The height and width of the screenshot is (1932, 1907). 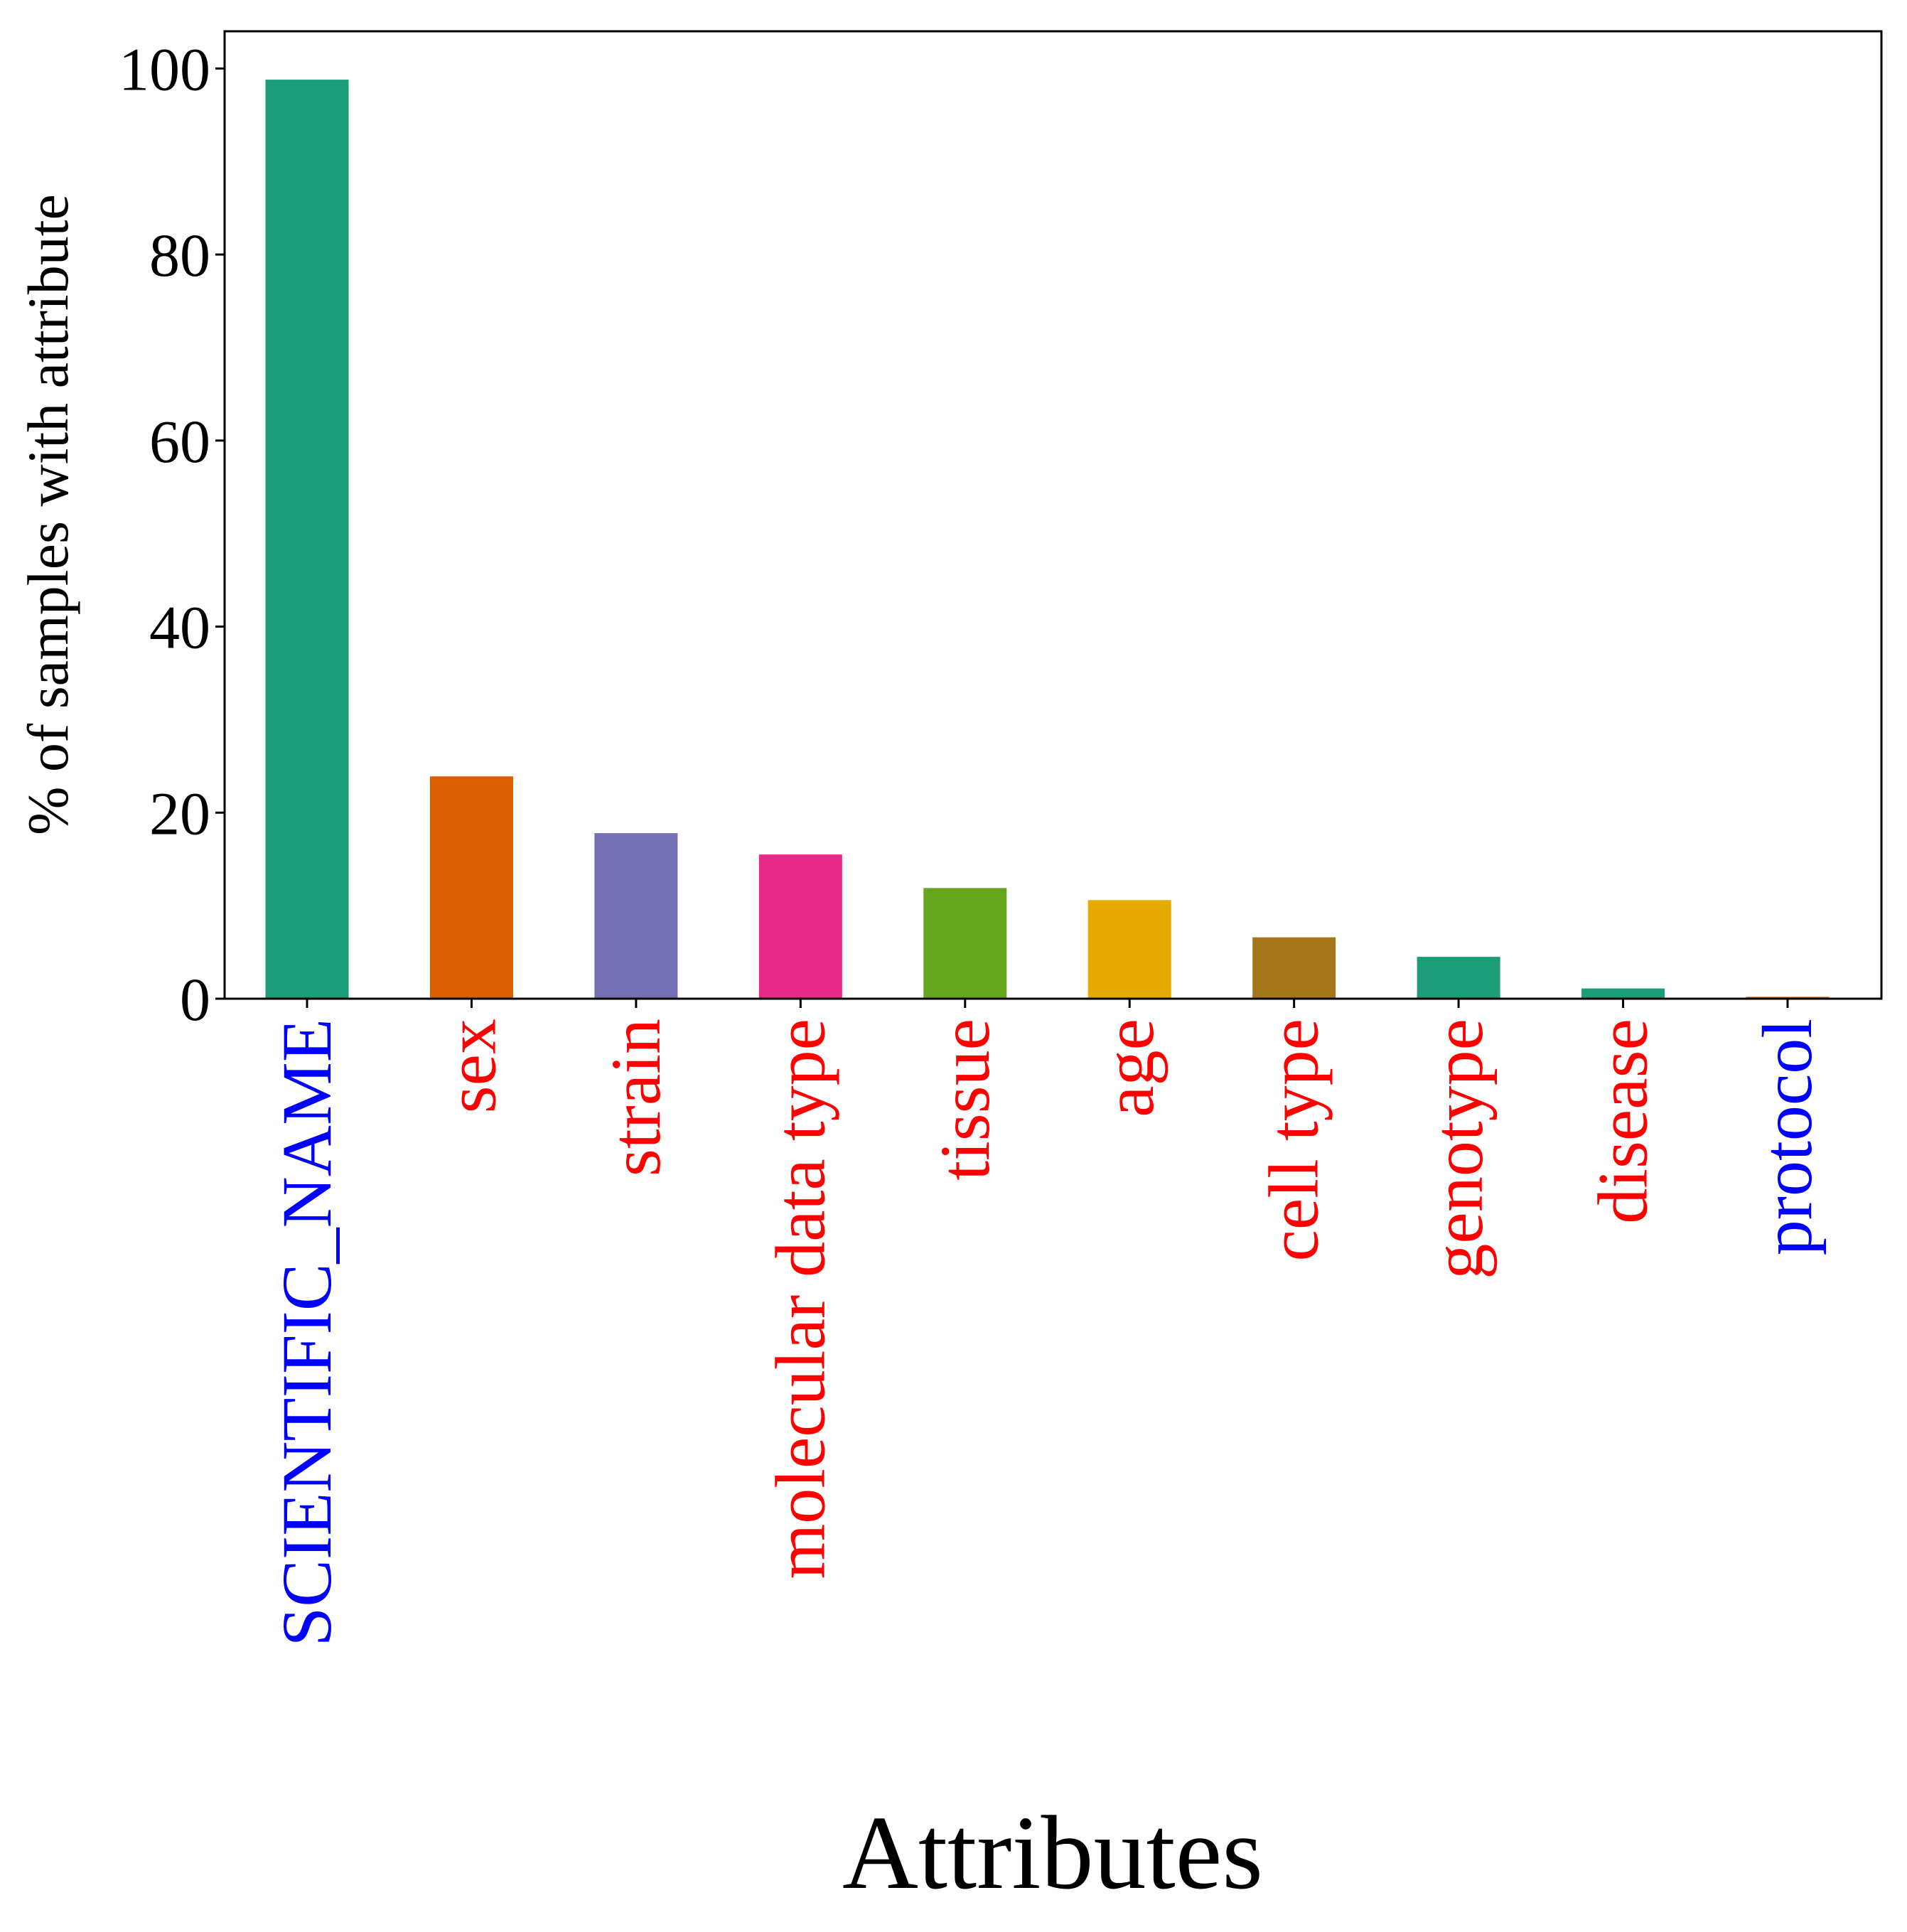 I want to click on x-tick-label: protocol, so click(x=1788, y=1137).